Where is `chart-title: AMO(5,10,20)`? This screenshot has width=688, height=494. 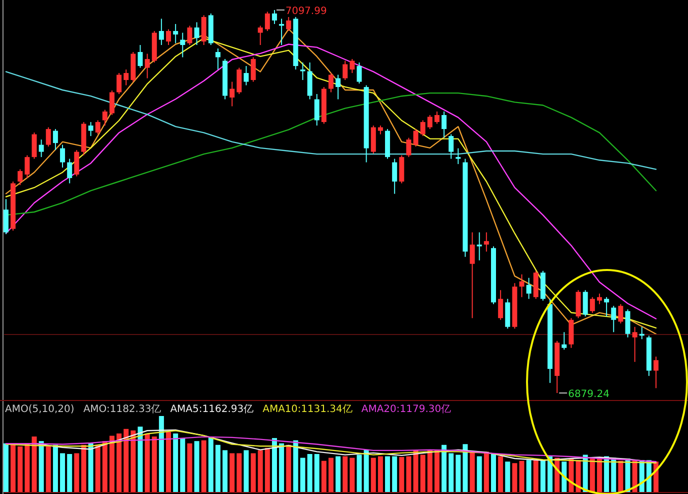
chart-title: AMO(5,10,20) is located at coordinates (39, 409).